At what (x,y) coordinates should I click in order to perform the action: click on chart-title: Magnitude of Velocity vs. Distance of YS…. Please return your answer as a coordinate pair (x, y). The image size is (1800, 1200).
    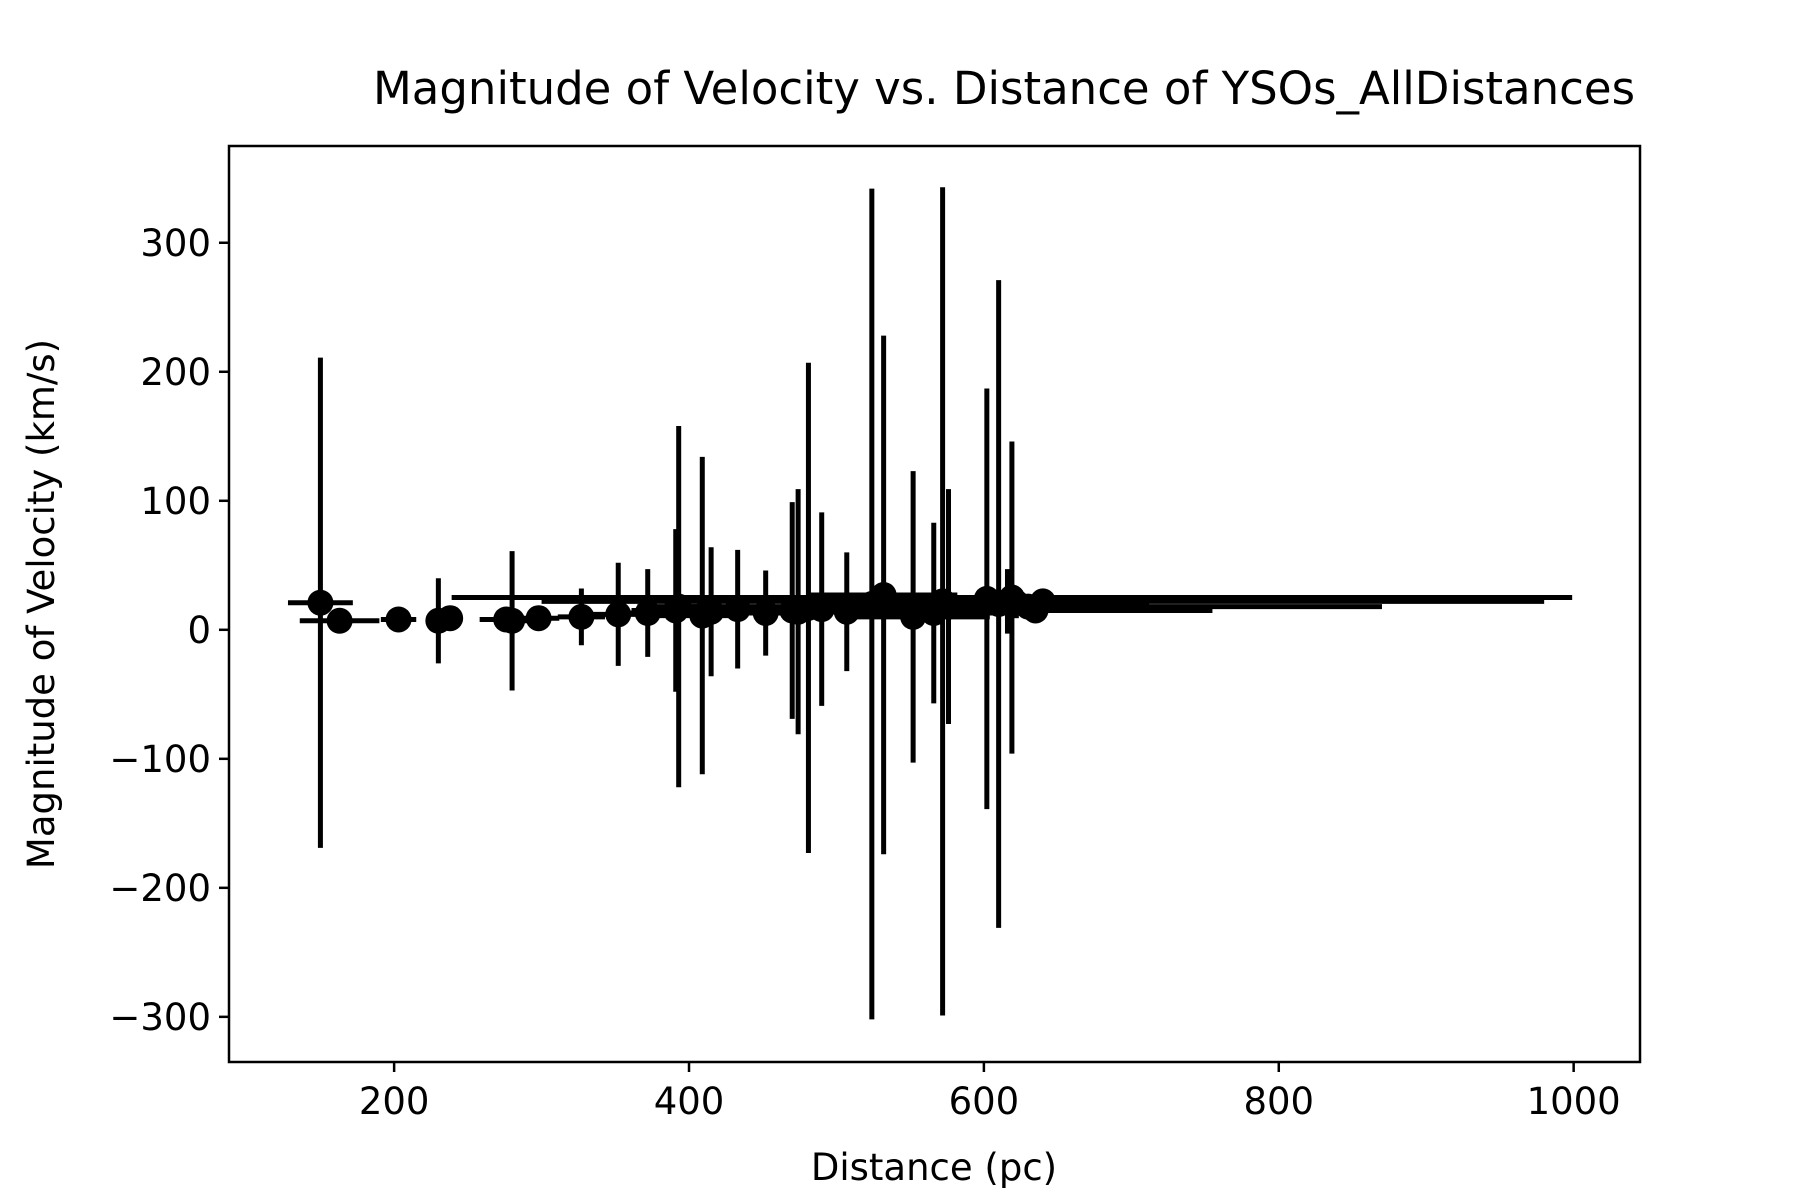
    Looking at the image, I should click on (1004, 88).